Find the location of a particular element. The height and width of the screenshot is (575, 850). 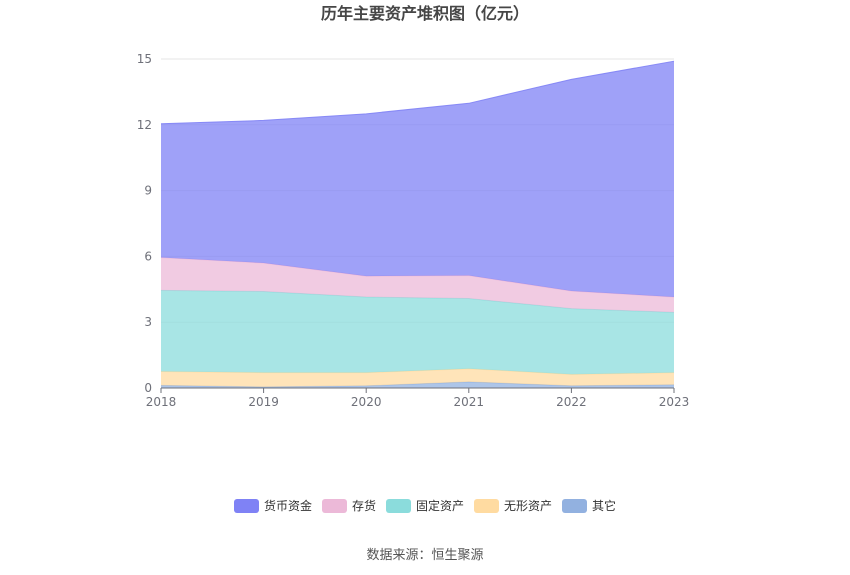

x-tick-label: 2019 is located at coordinates (263, 402).